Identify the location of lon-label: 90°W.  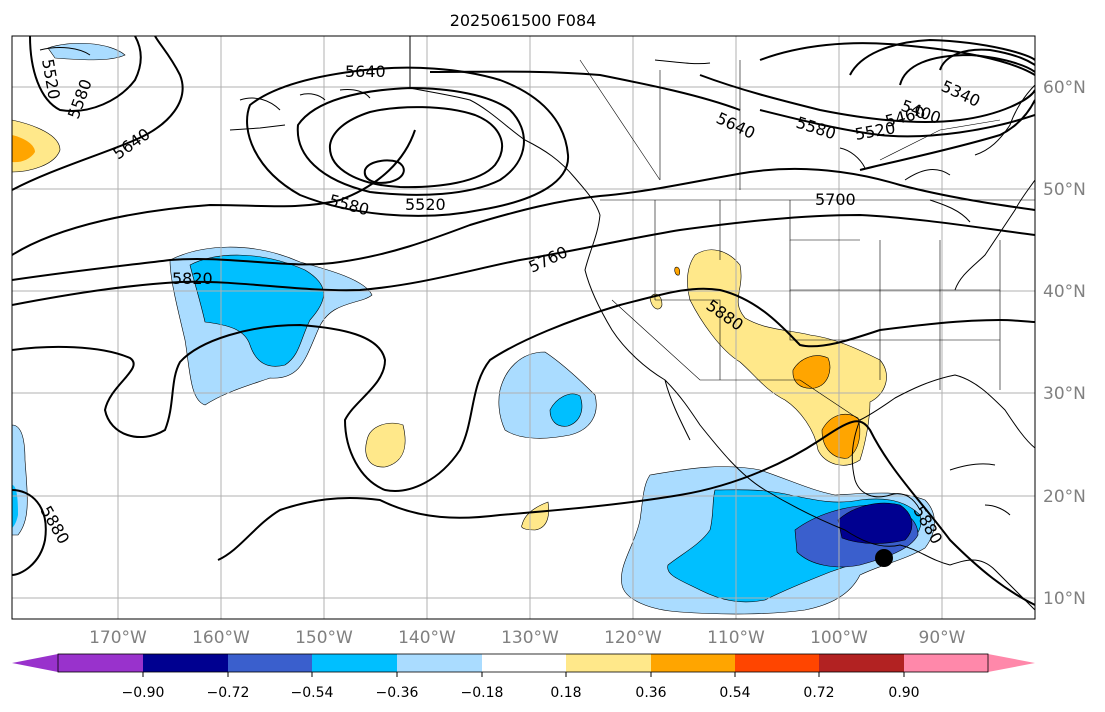
(942, 638).